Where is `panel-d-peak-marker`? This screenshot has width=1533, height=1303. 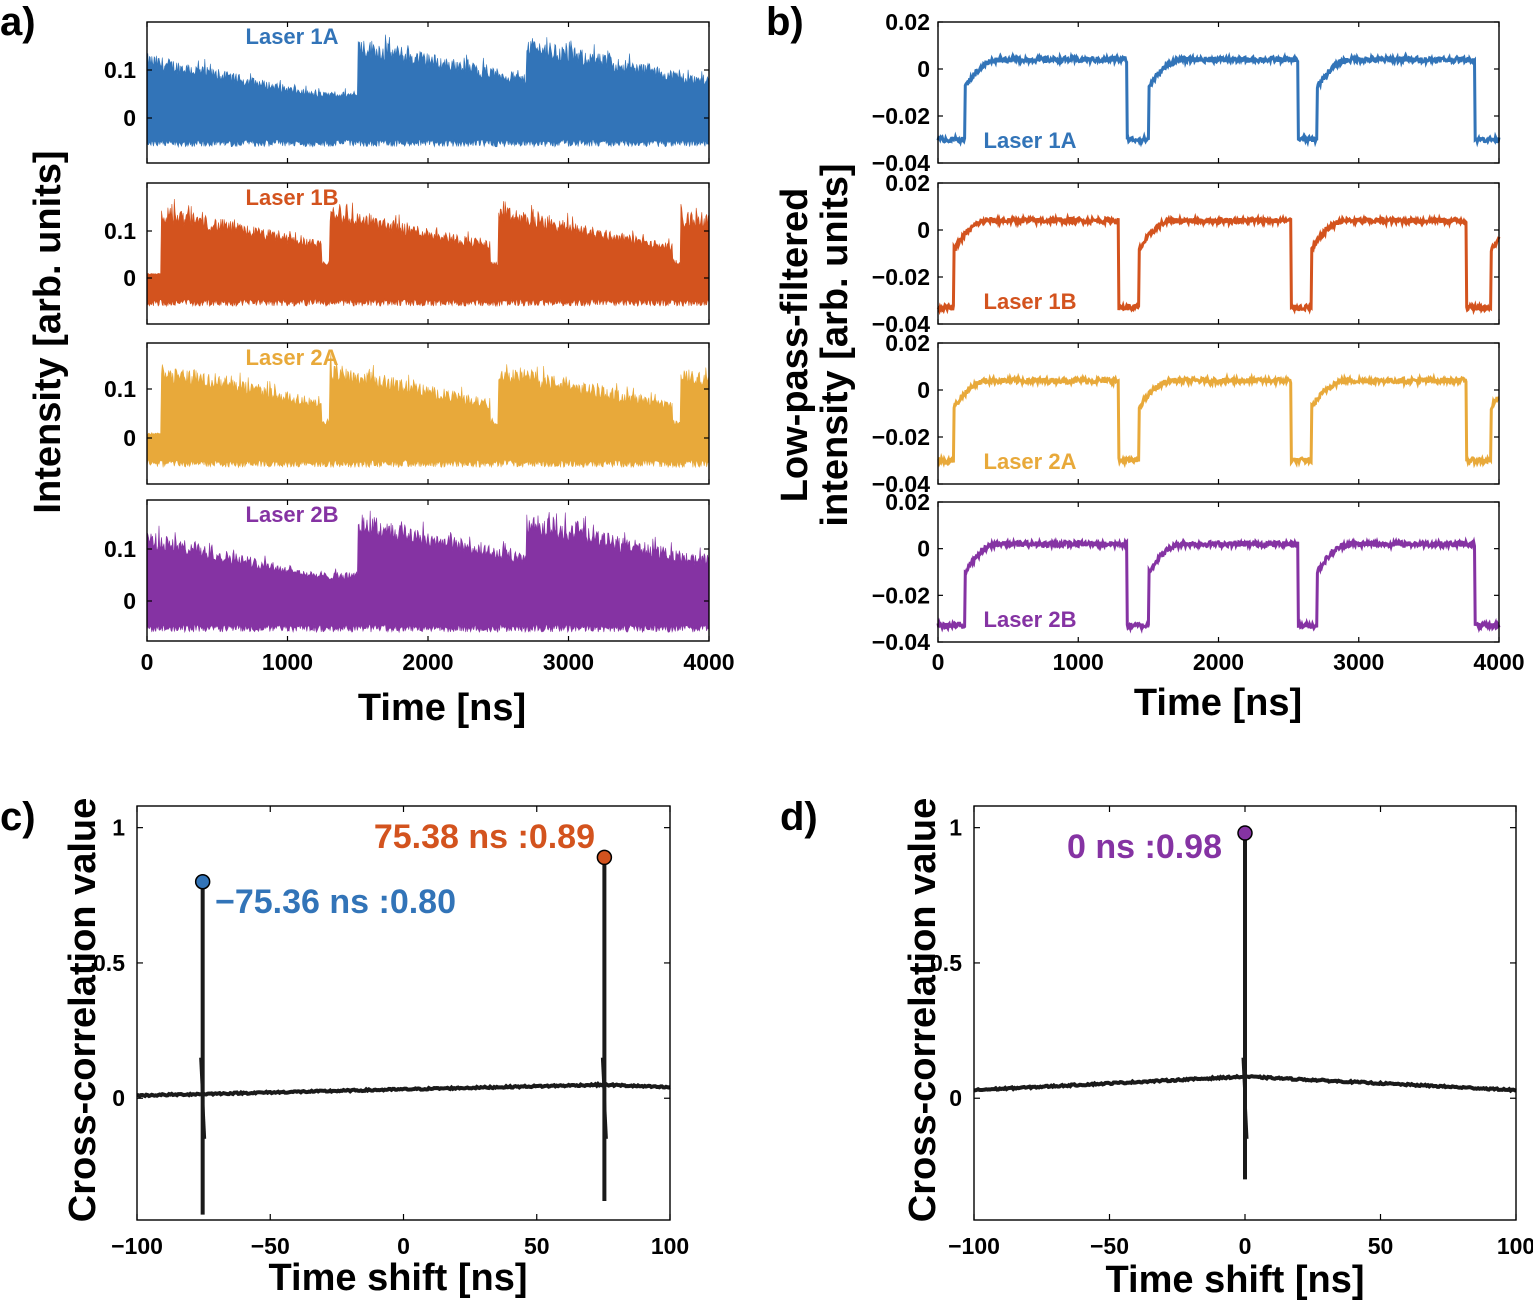 panel-d-peak-marker is located at coordinates (1245, 833).